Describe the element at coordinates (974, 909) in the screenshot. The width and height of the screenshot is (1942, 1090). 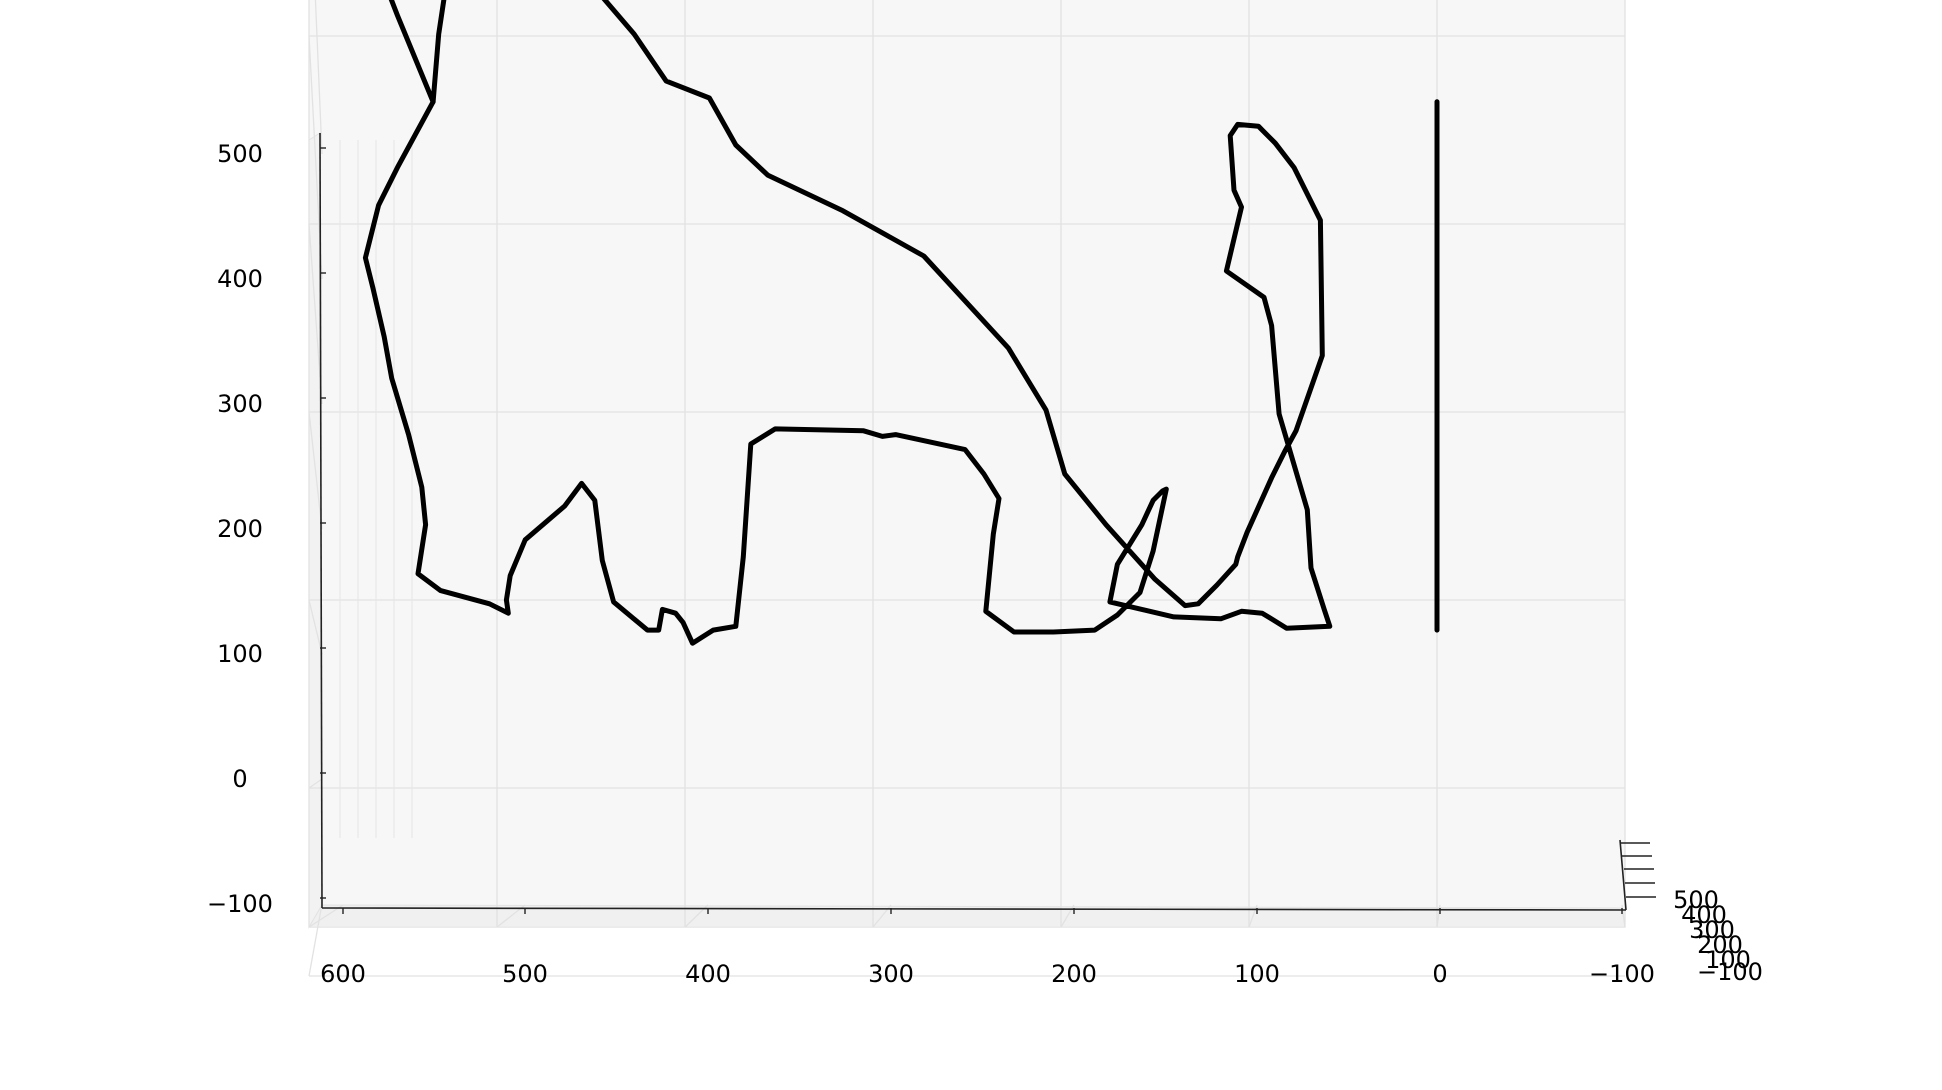
I see `x-axis-line` at that location.